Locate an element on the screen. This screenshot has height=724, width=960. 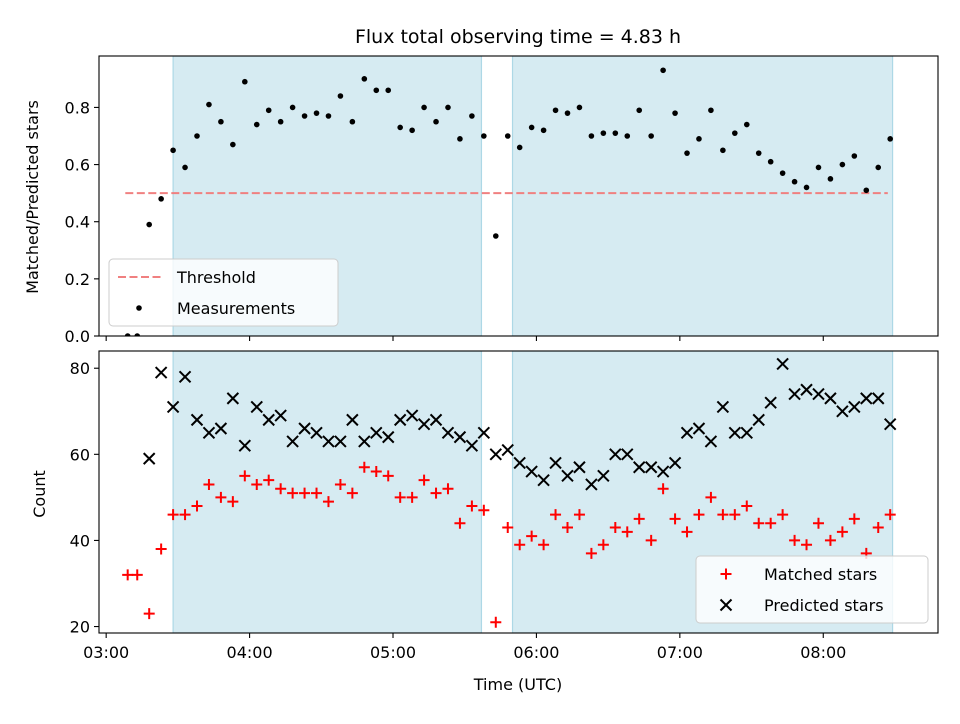
x-tick-label: 07:00 is located at coordinates (680, 652).